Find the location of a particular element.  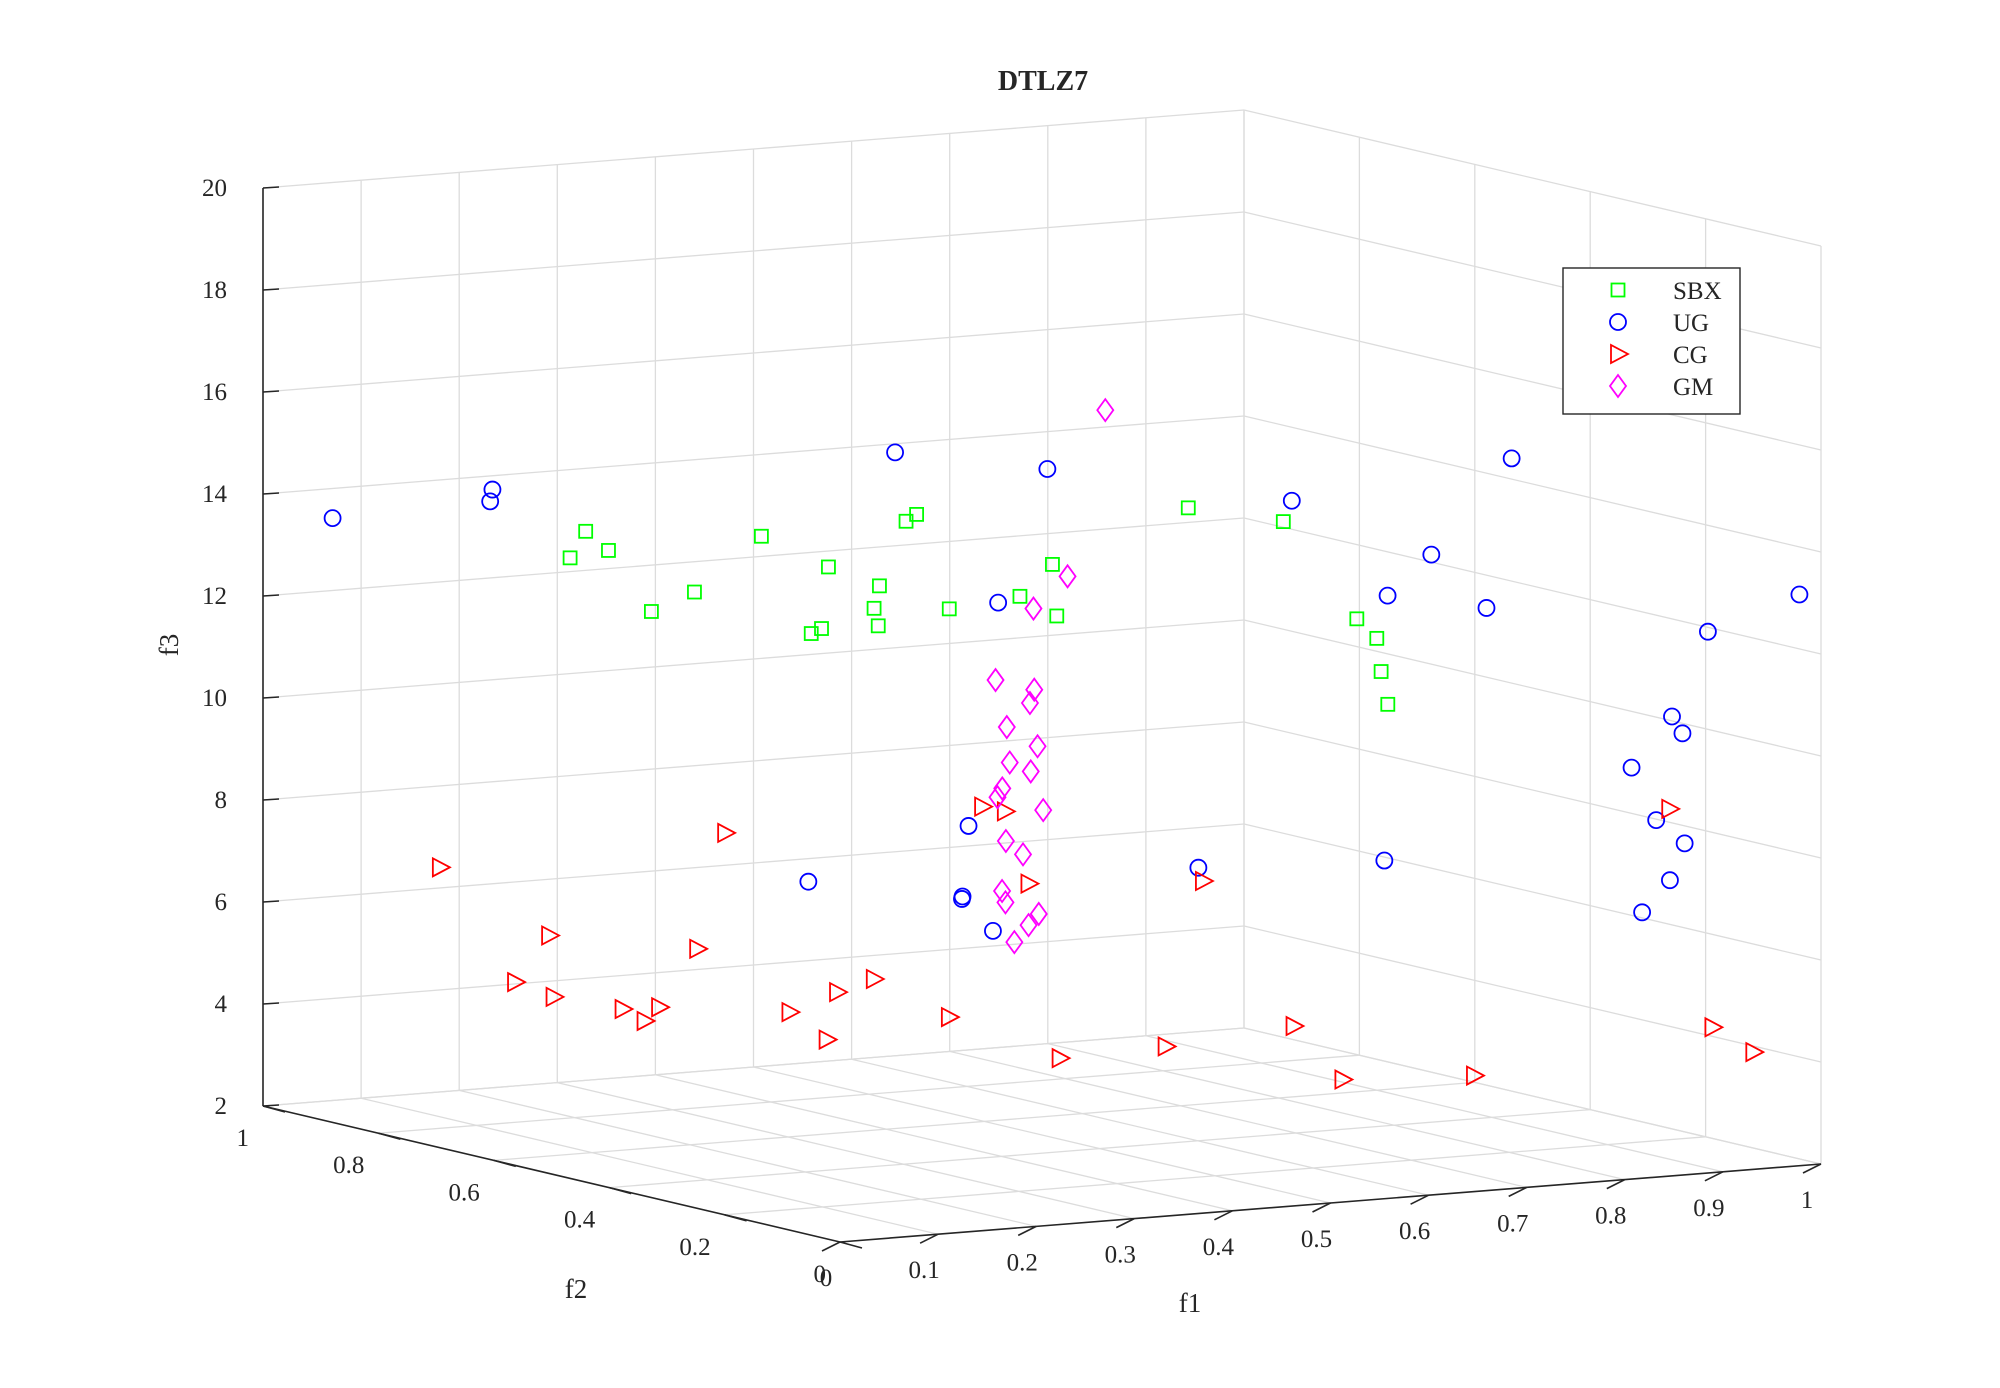

x-tick-label: 0.6 is located at coordinates (1414, 1231).